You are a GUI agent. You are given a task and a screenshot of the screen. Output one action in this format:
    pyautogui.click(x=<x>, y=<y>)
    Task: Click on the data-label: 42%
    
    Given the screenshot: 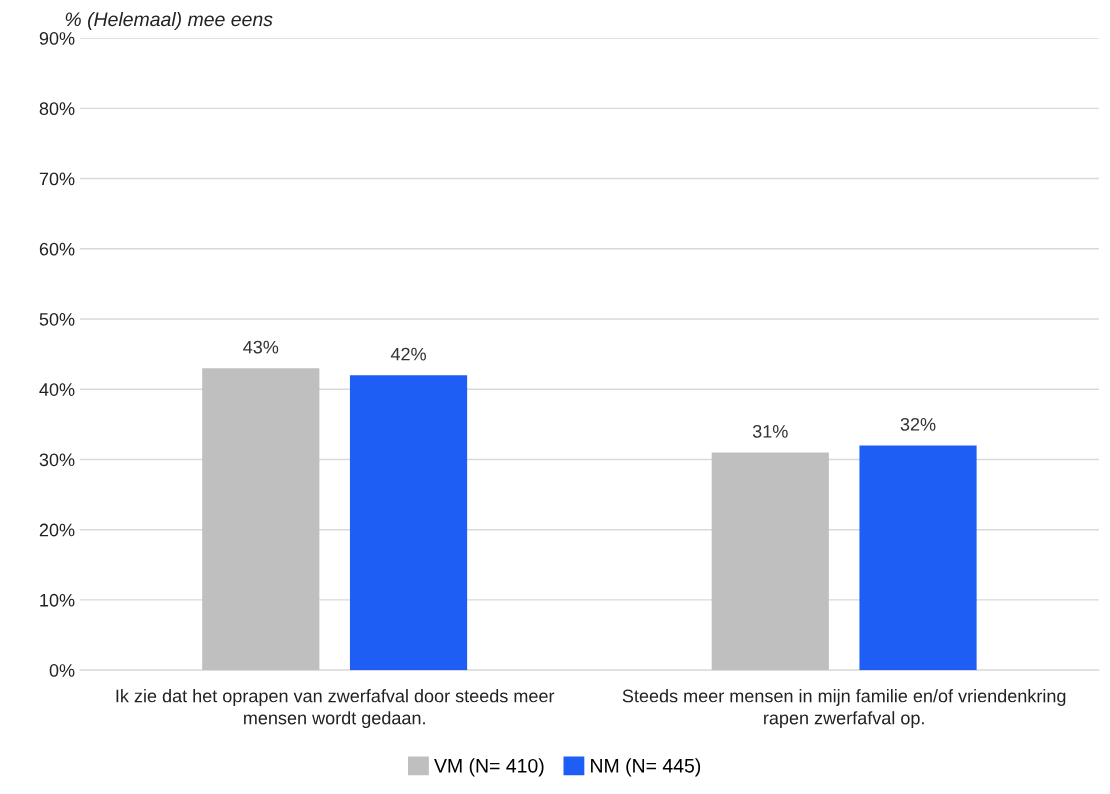 What is the action you would take?
    pyautogui.click(x=408, y=354)
    